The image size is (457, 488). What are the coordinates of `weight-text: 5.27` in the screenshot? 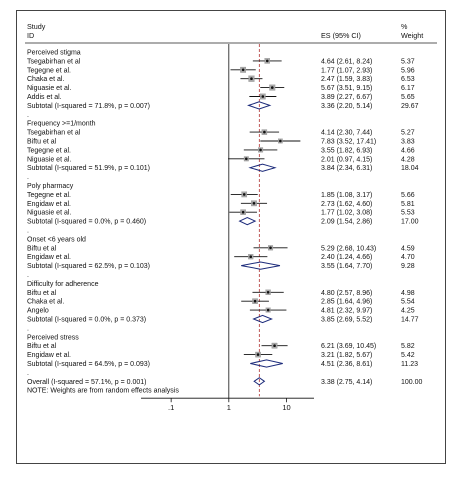 It's located at (408, 133).